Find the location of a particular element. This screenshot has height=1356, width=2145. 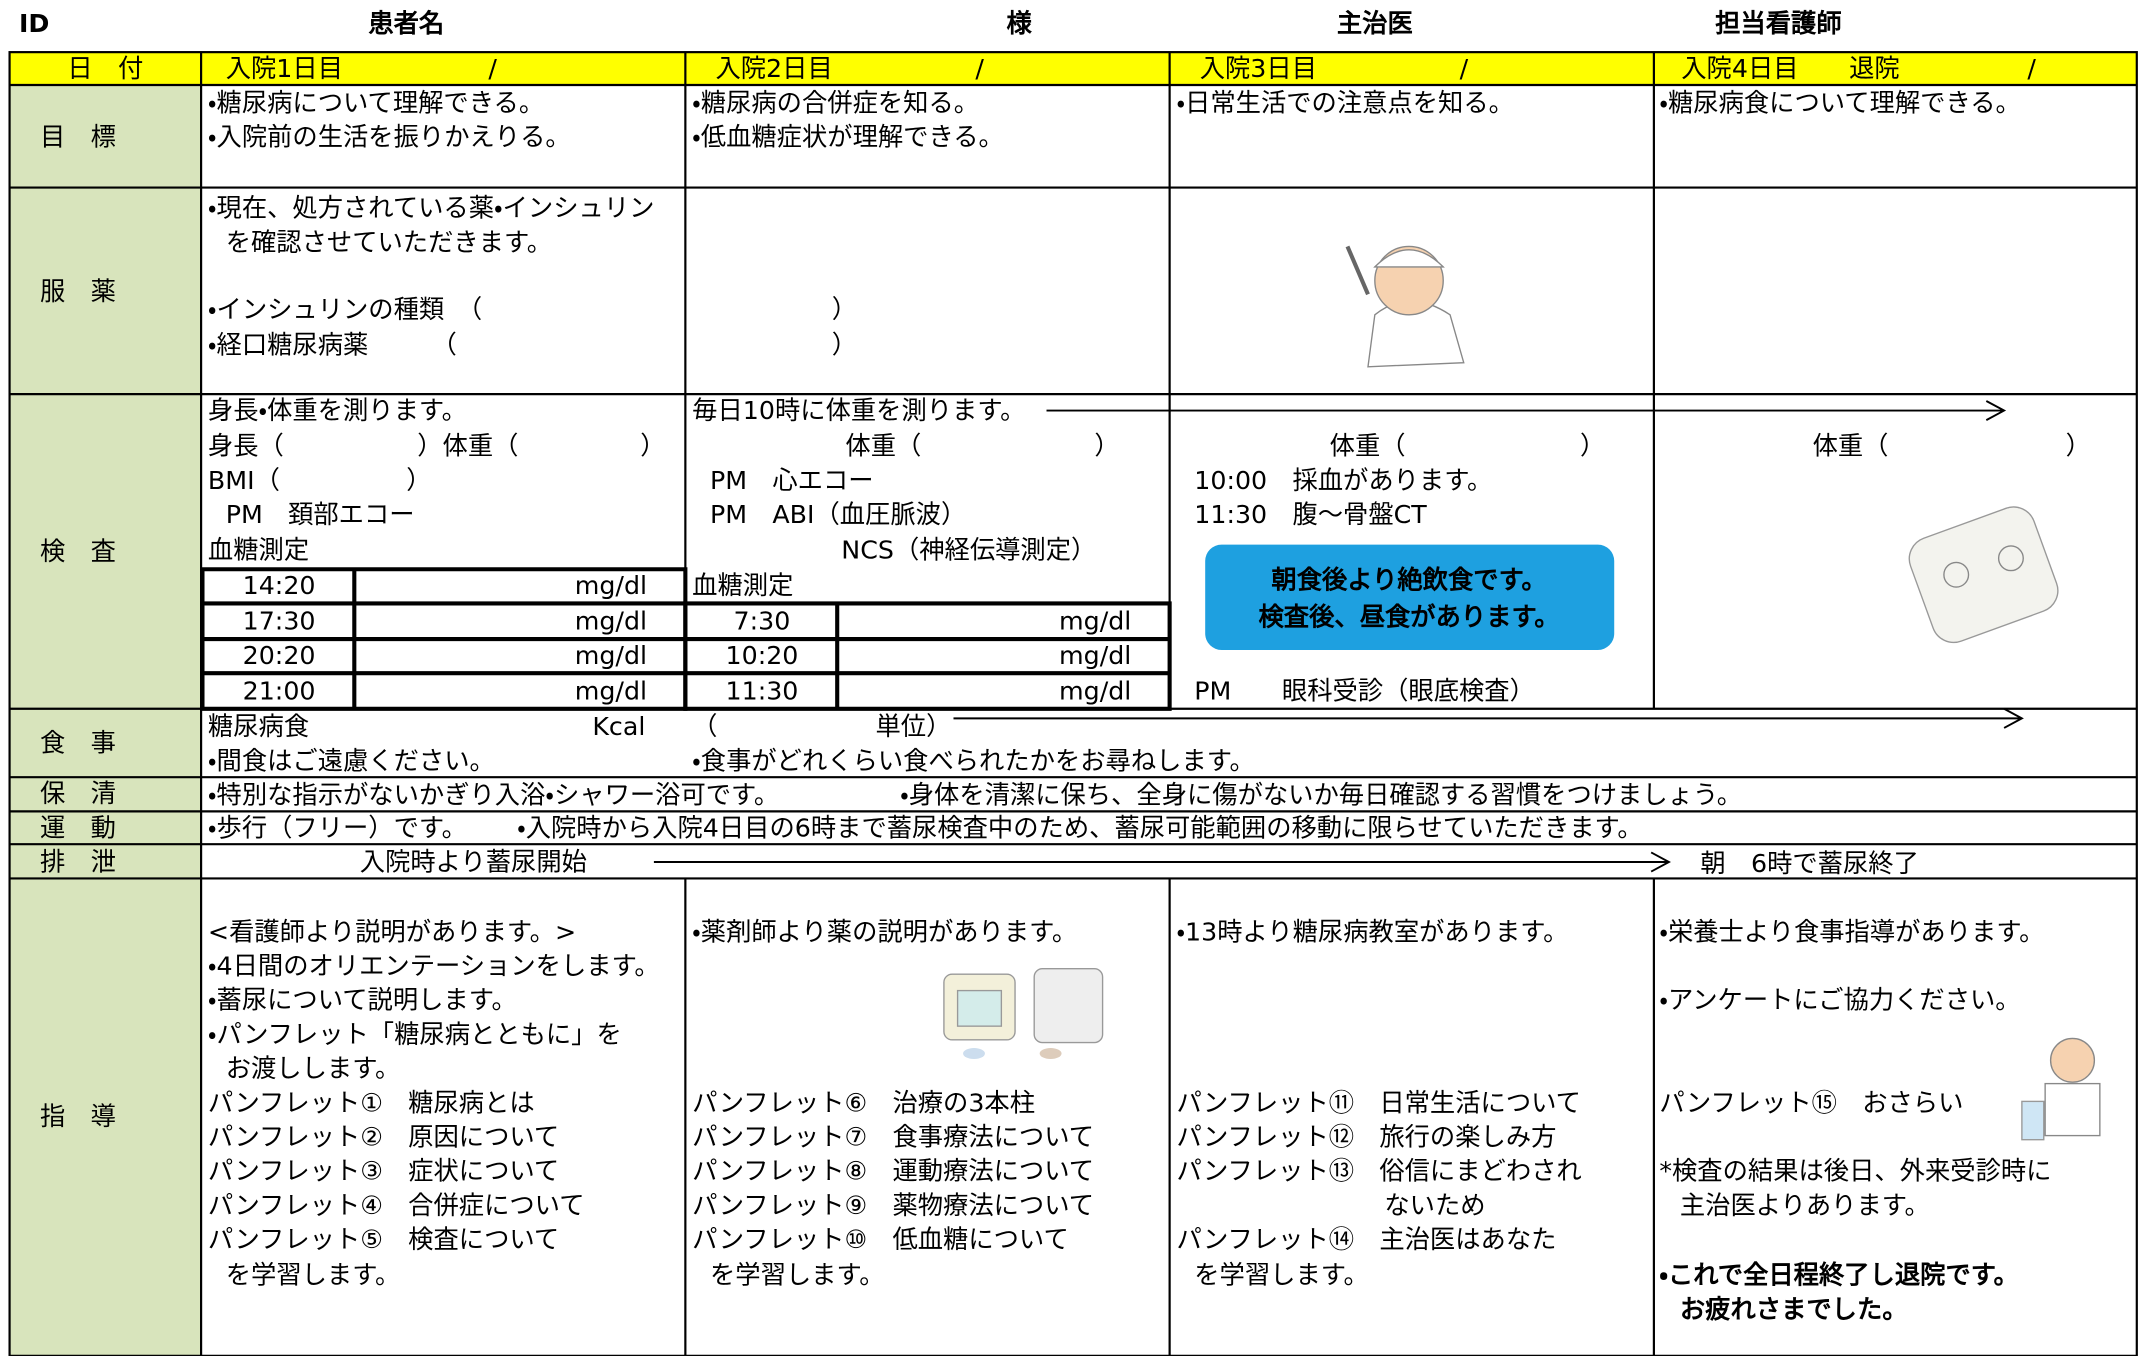

doctor-illustration is located at coordinates (2061, 1089).